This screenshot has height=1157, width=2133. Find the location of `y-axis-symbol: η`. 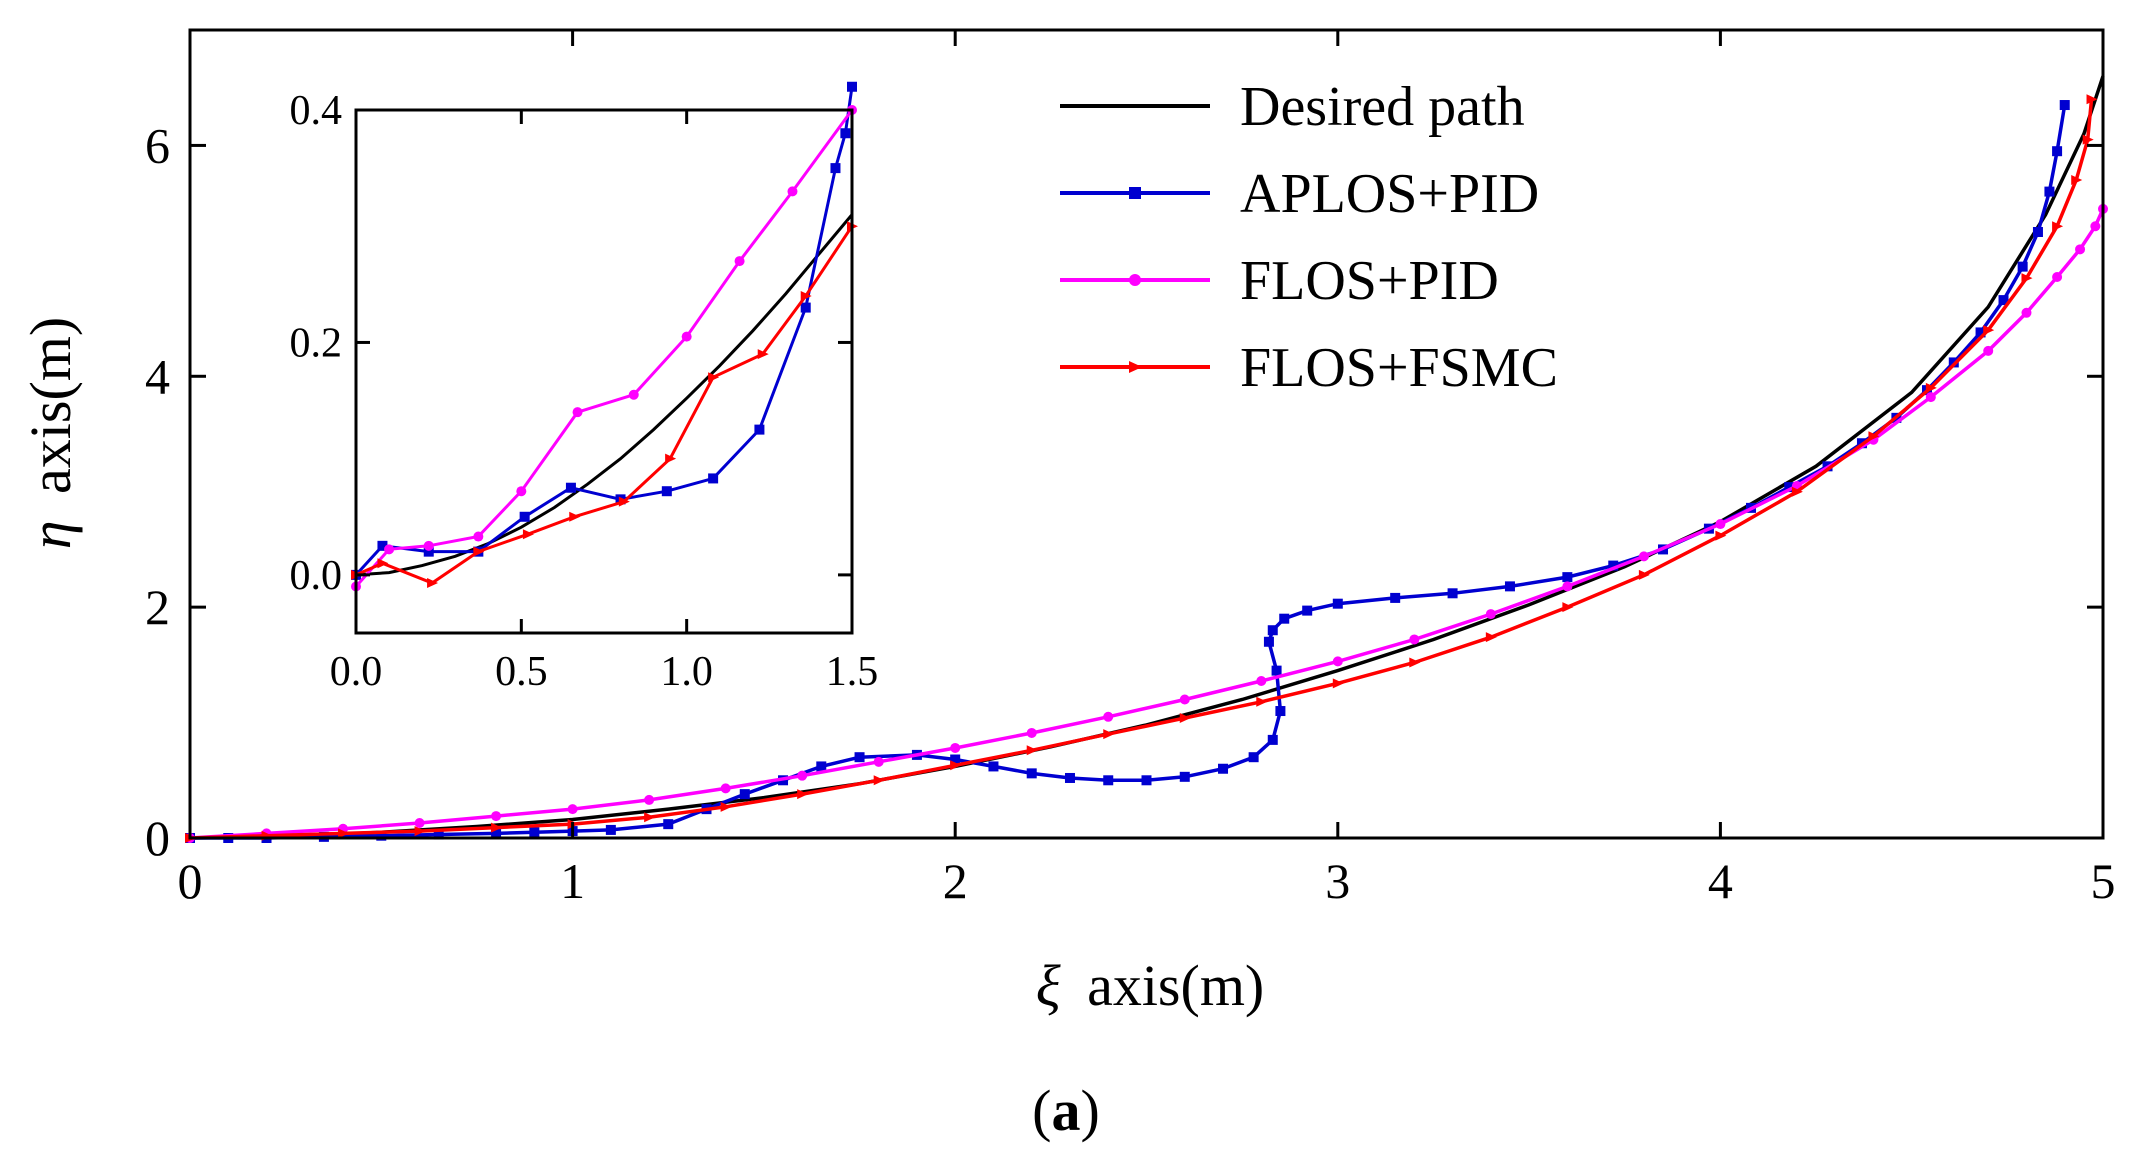

y-axis-symbol: η is located at coordinates (50, 534).